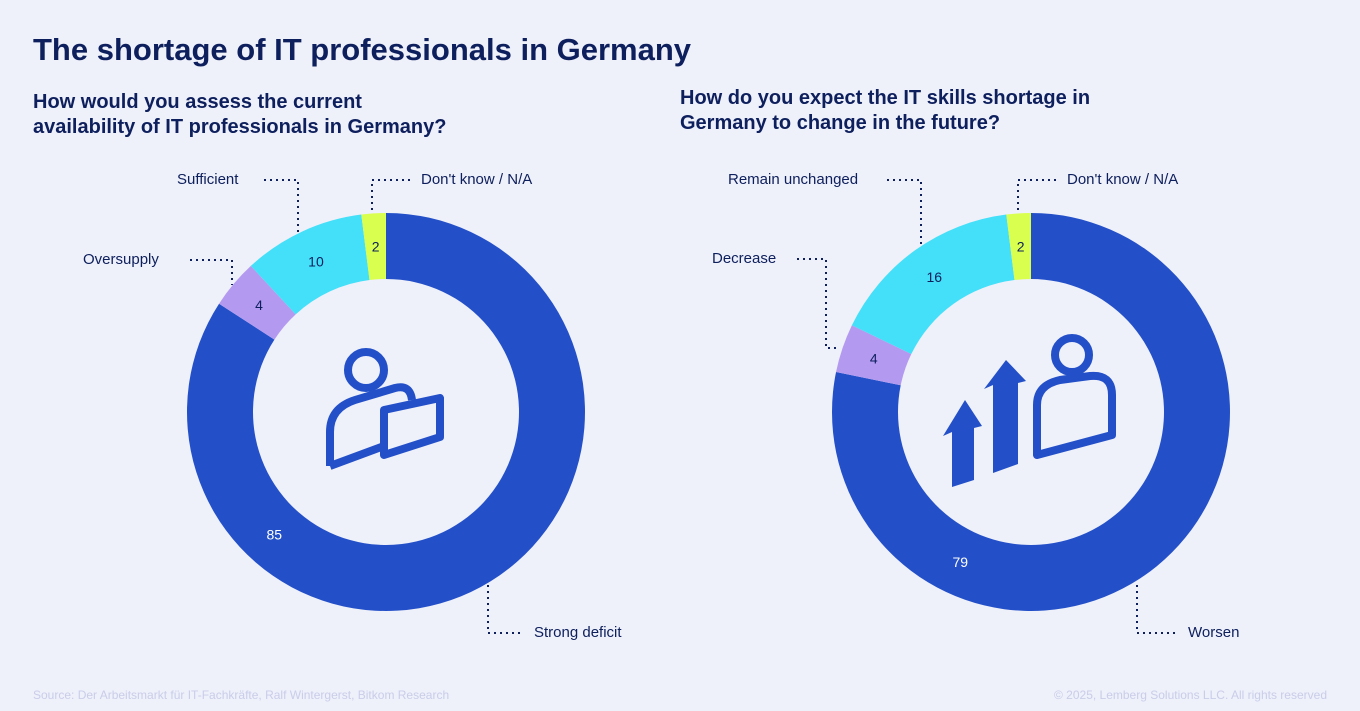 The width and height of the screenshot is (1360, 711). I want to click on label-remain: Remain unchanged, so click(793, 179).